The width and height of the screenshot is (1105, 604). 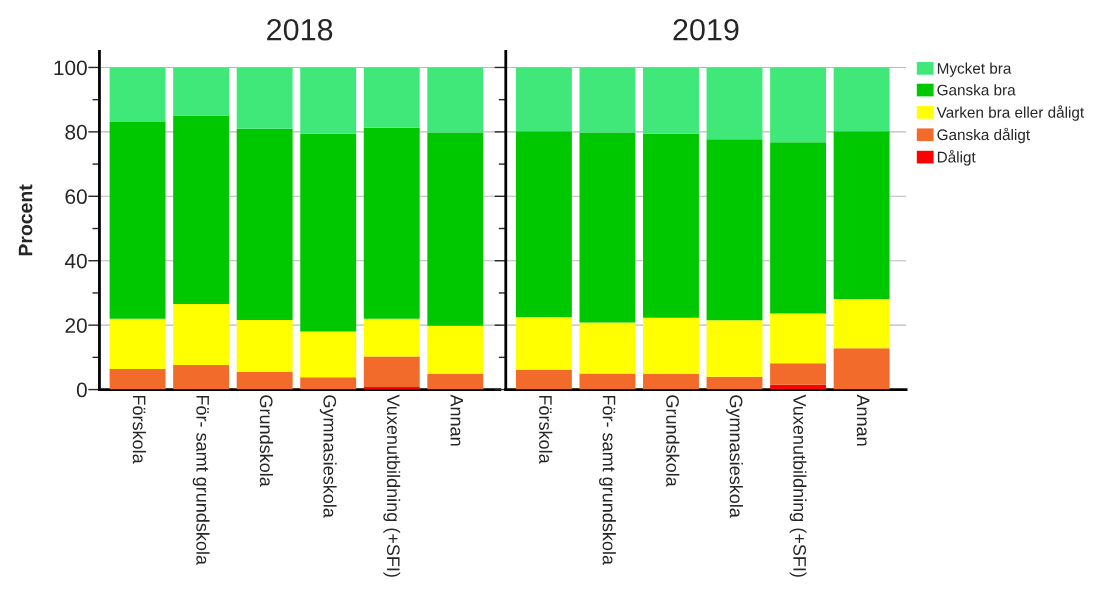 I want to click on y-tick-label: 0, so click(x=81, y=390).